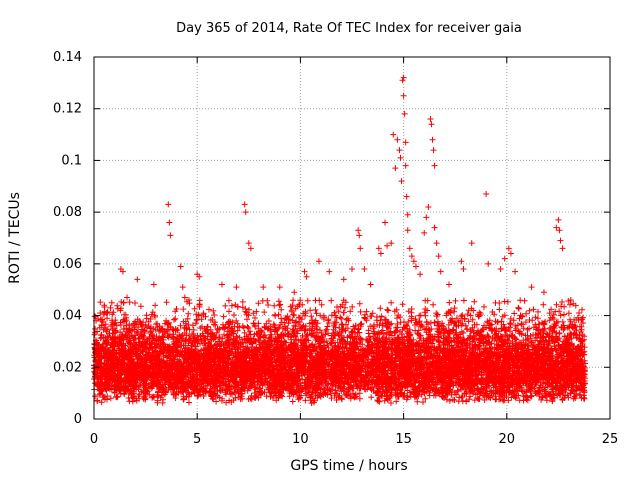  I want to click on y-tick-labels: 0 0.02 0.04 0.06 0.08 0.1 0.12 0.14, so click(67, 238).